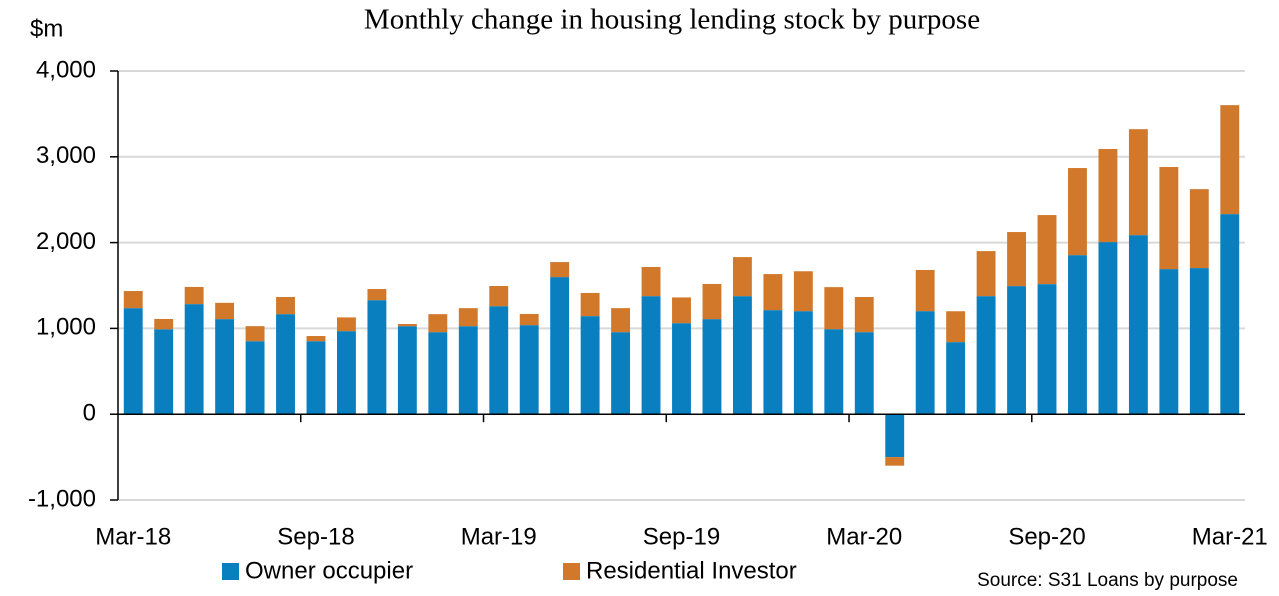  Describe the element at coordinates (681, 536) in the screenshot. I see `x-tick-label: Sep-19` at that location.